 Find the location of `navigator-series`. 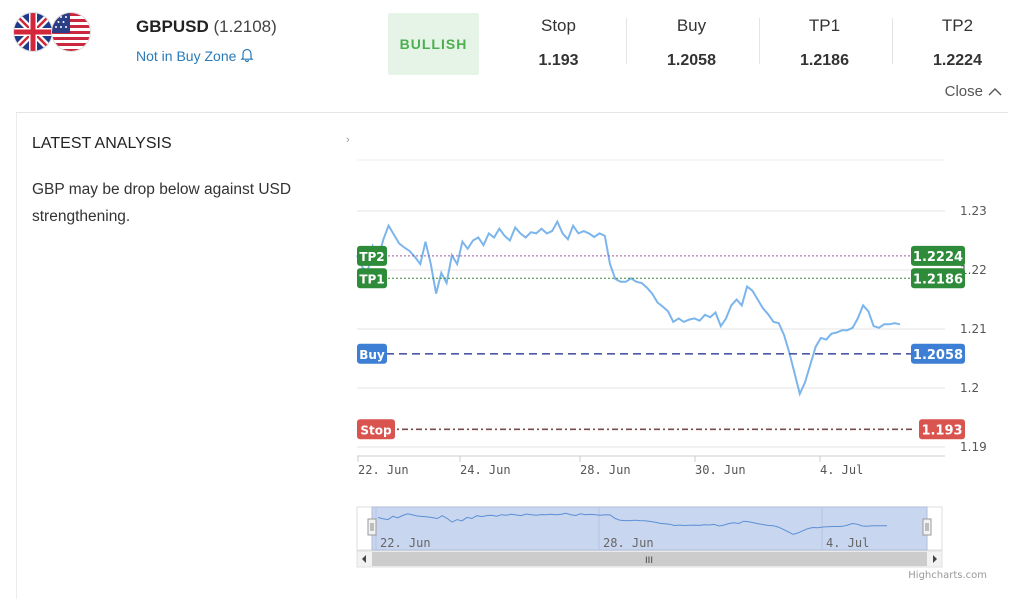

navigator-series is located at coordinates (632, 523).